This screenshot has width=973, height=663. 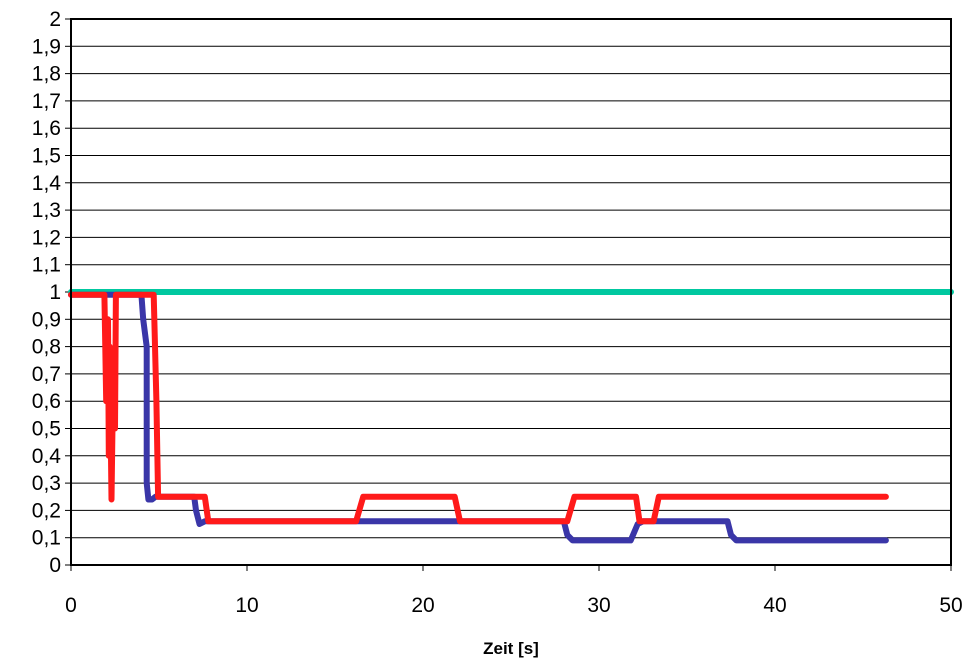 I want to click on y-tick-label: 1, so click(x=55, y=292).